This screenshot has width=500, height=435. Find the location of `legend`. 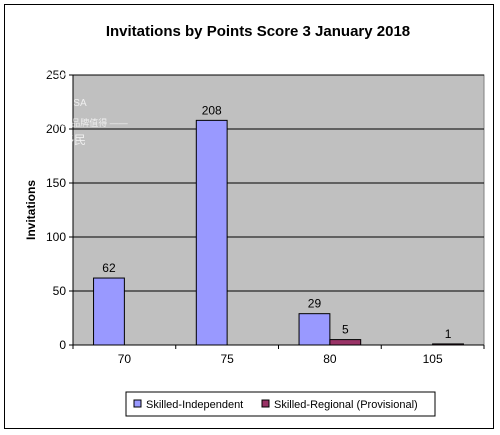

legend is located at coordinates (280, 404).